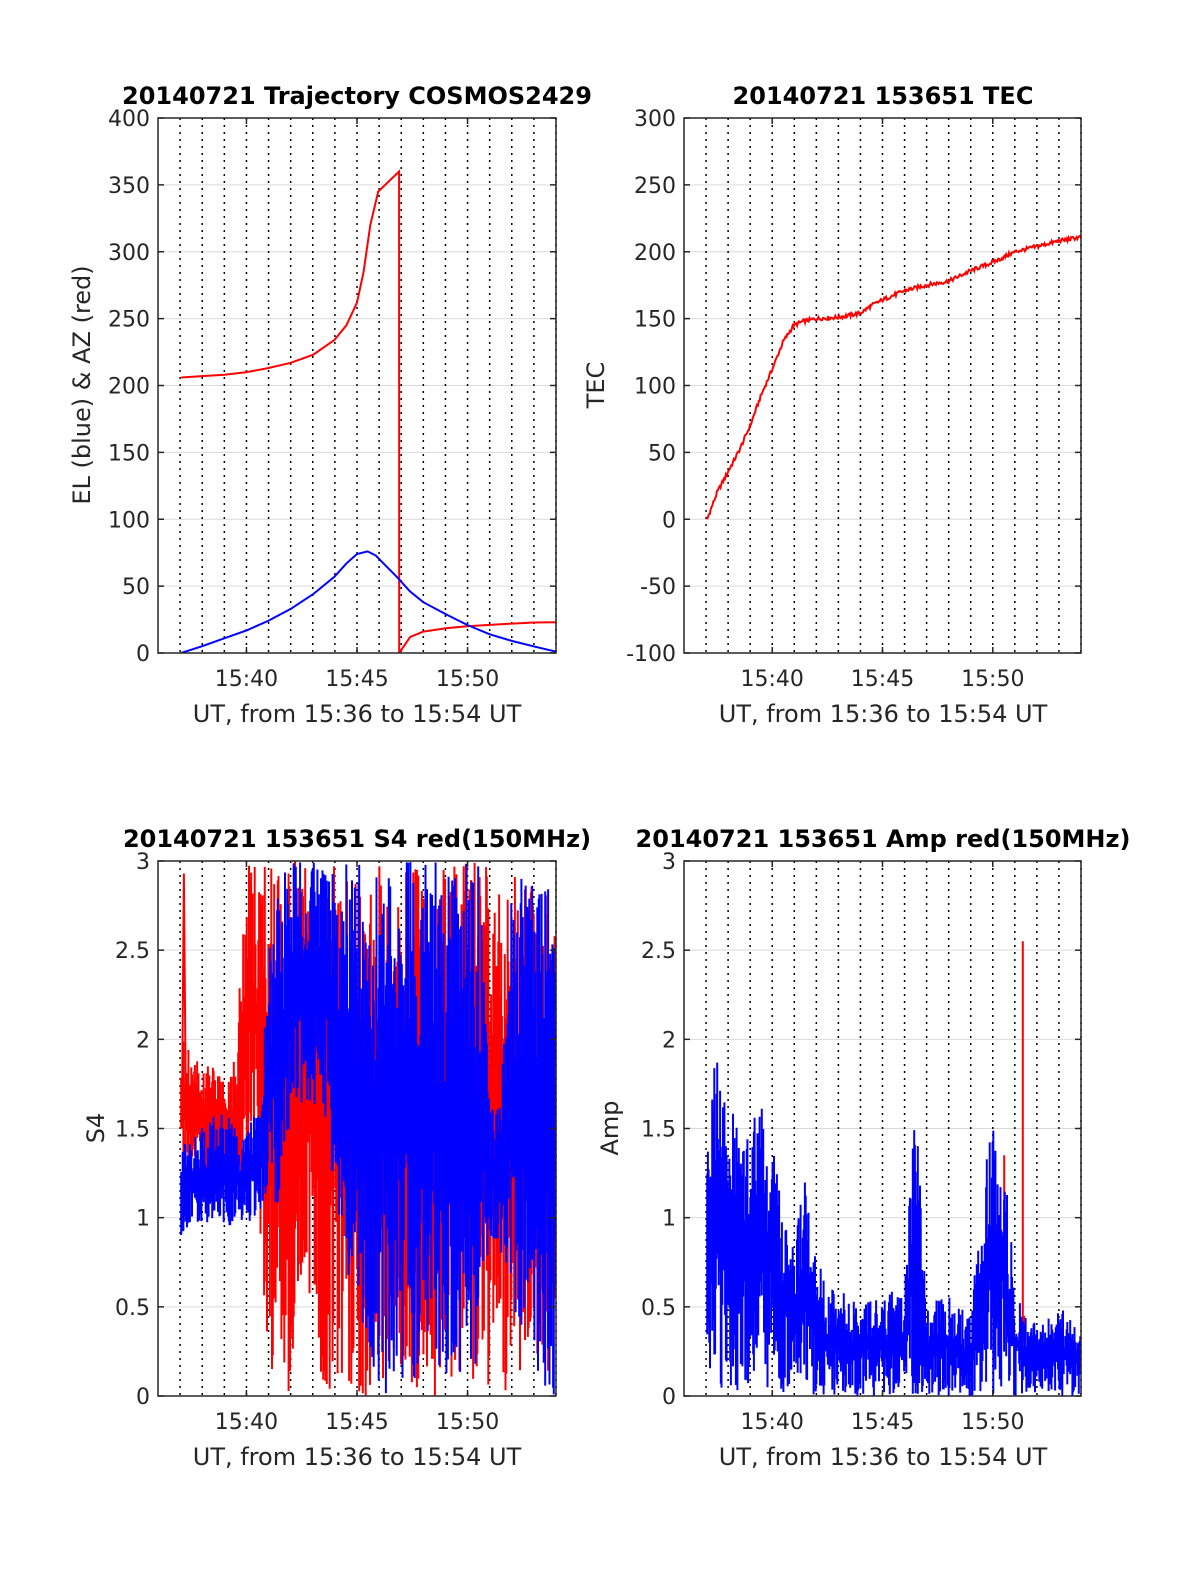 The image size is (1200, 1575). I want to click on s4-ytick-label: 0, so click(143, 1397).